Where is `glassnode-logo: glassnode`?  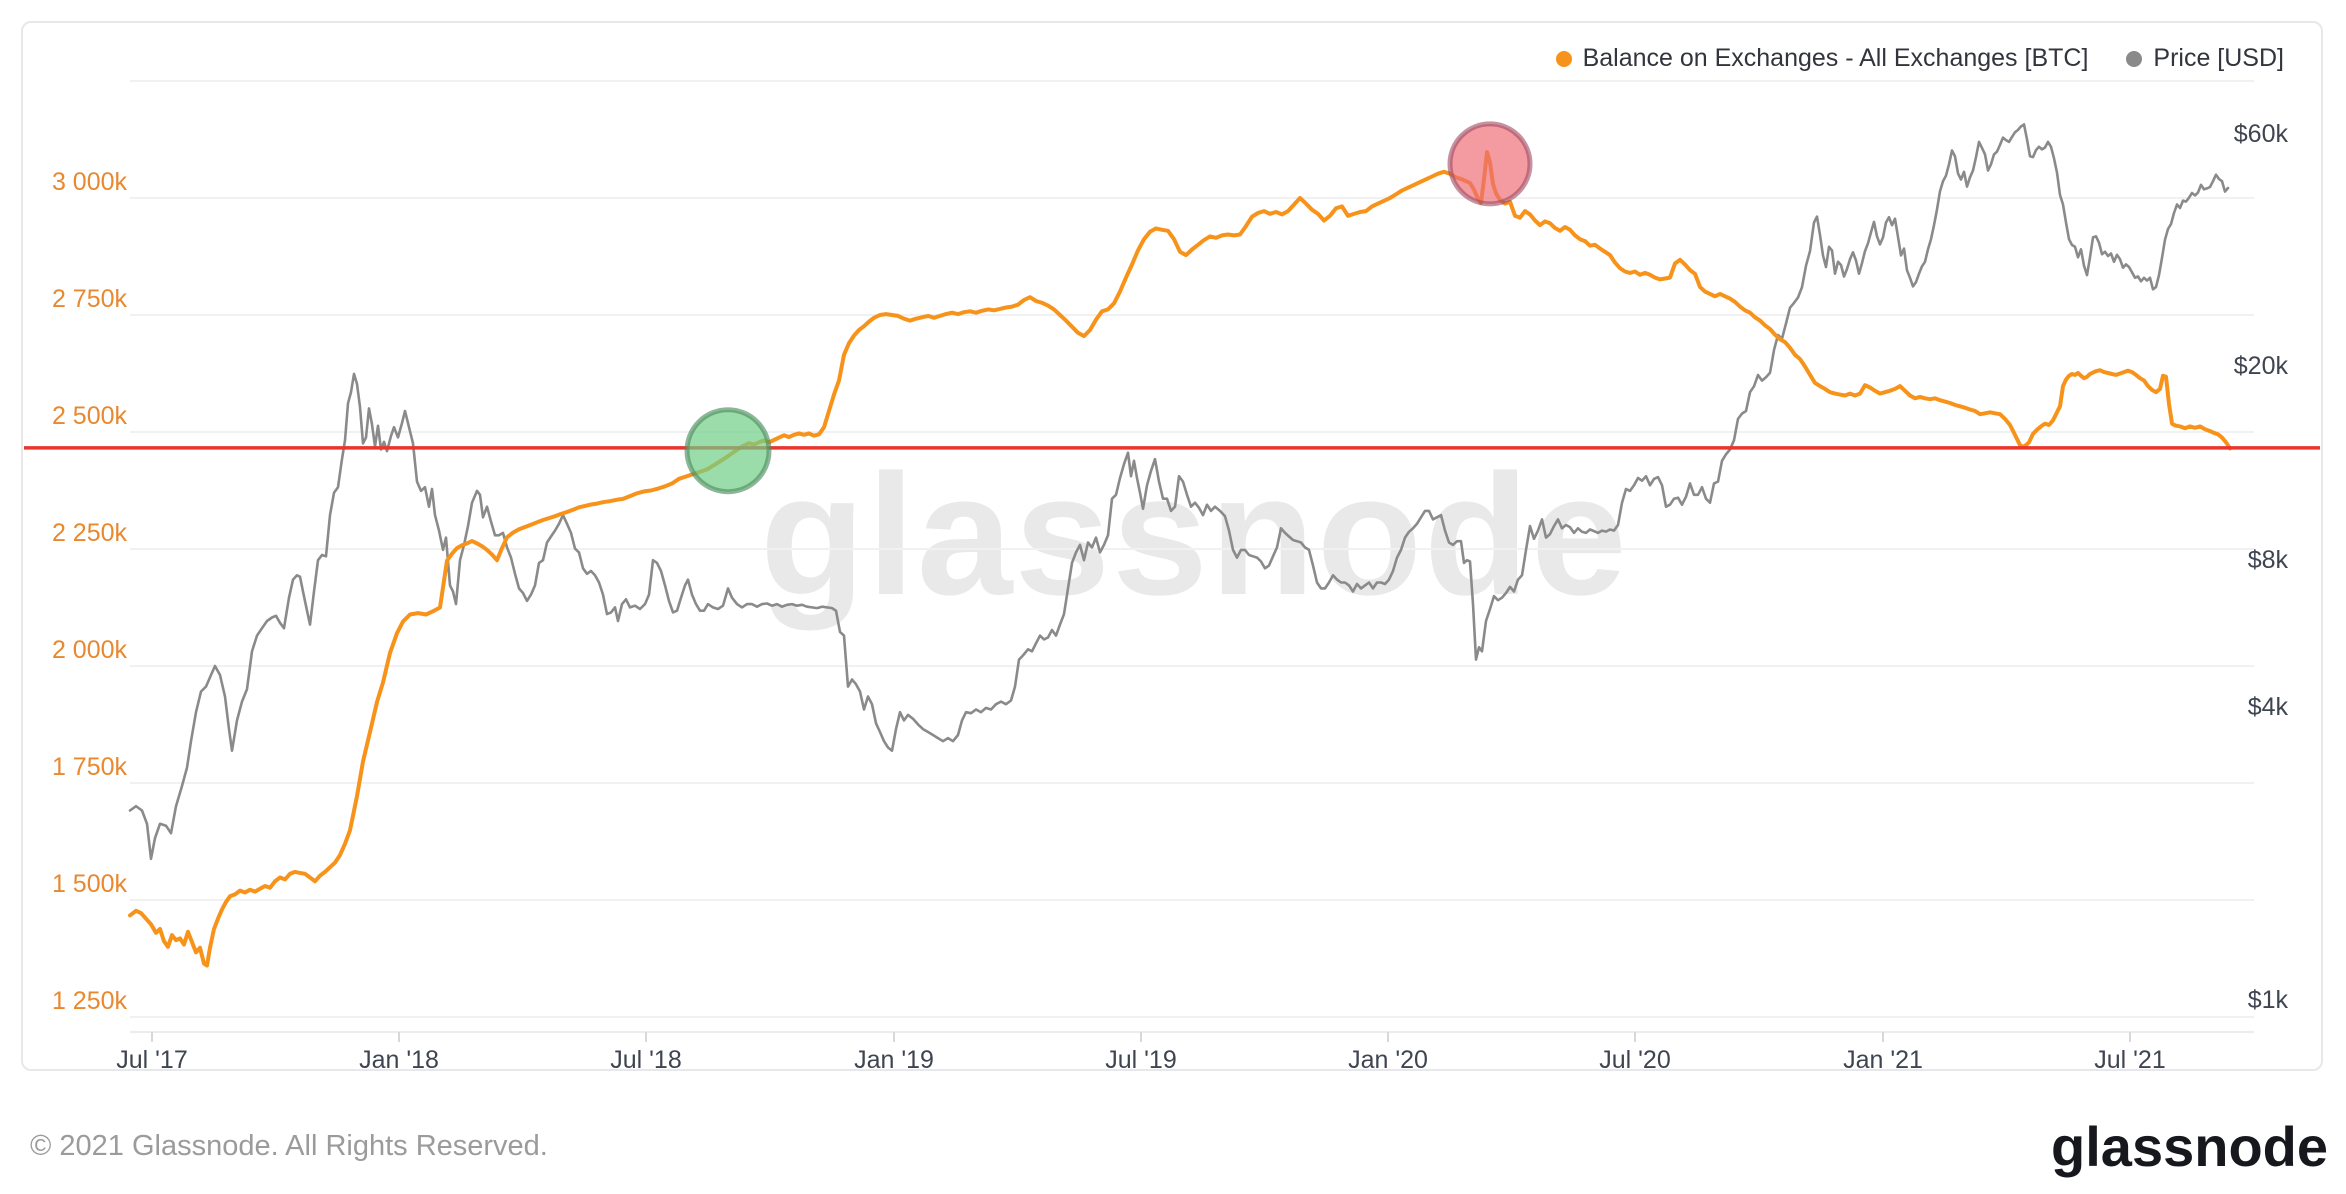
glassnode-logo: glassnode is located at coordinates (2189, 1146).